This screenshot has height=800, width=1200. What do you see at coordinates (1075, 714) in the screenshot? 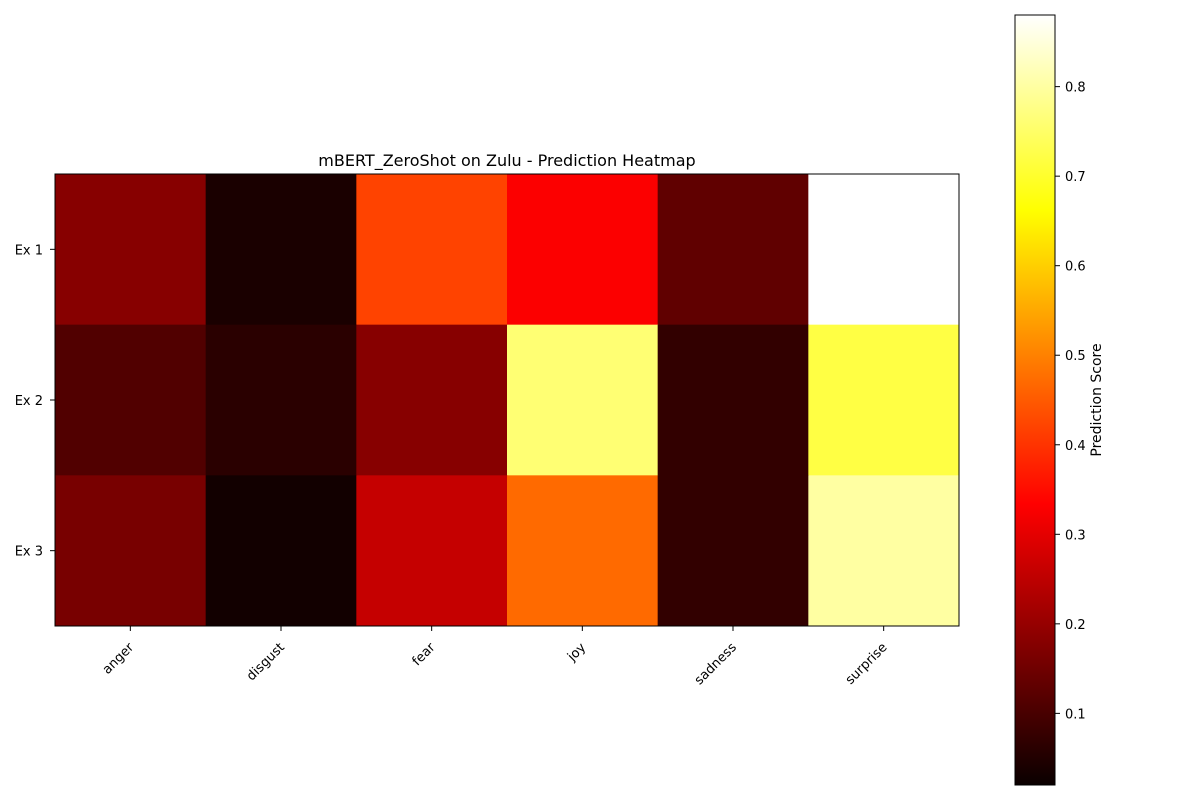
I see `colorbar-tick-label: 0.1` at bounding box center [1075, 714].